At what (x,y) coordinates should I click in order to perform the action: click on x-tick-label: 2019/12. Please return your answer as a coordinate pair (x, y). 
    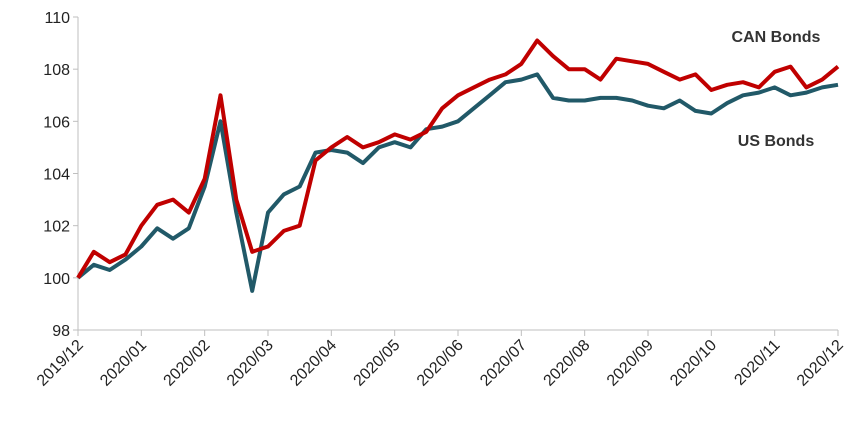
    Looking at the image, I should click on (60, 363).